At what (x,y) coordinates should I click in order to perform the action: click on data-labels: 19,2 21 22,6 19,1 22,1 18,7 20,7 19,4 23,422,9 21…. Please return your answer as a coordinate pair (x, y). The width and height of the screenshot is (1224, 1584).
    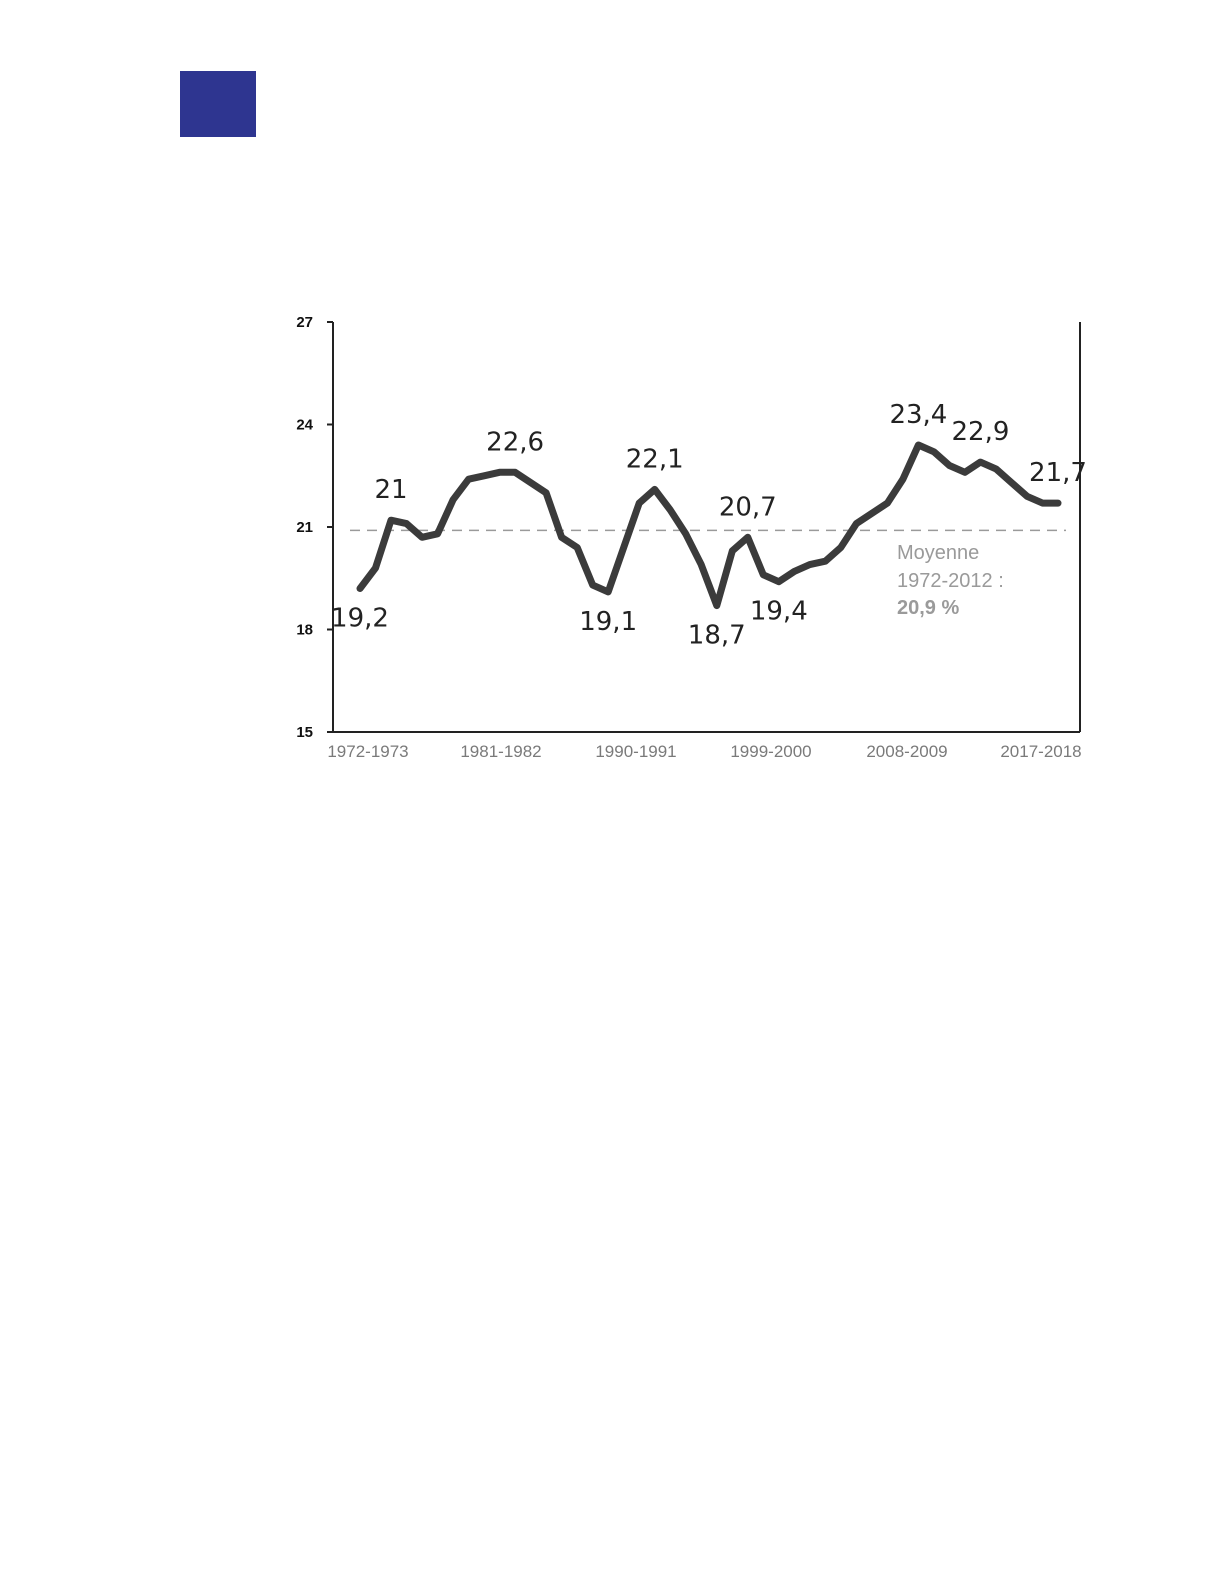
    Looking at the image, I should click on (709, 525).